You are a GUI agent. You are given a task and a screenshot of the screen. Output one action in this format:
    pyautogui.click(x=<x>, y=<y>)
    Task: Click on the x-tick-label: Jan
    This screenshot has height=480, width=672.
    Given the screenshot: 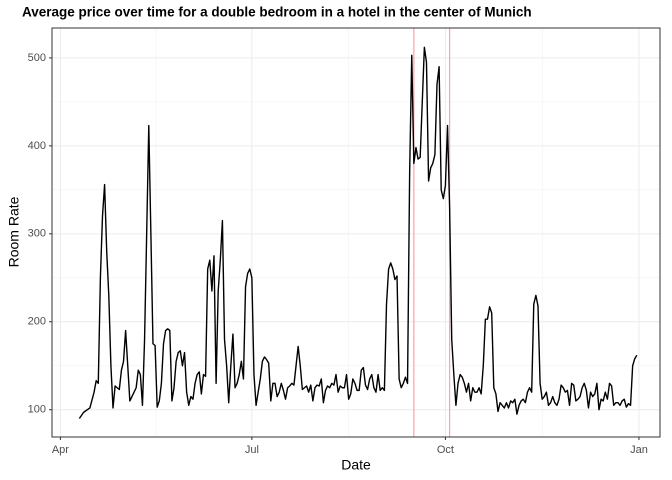 What is the action you would take?
    pyautogui.click(x=639, y=450)
    